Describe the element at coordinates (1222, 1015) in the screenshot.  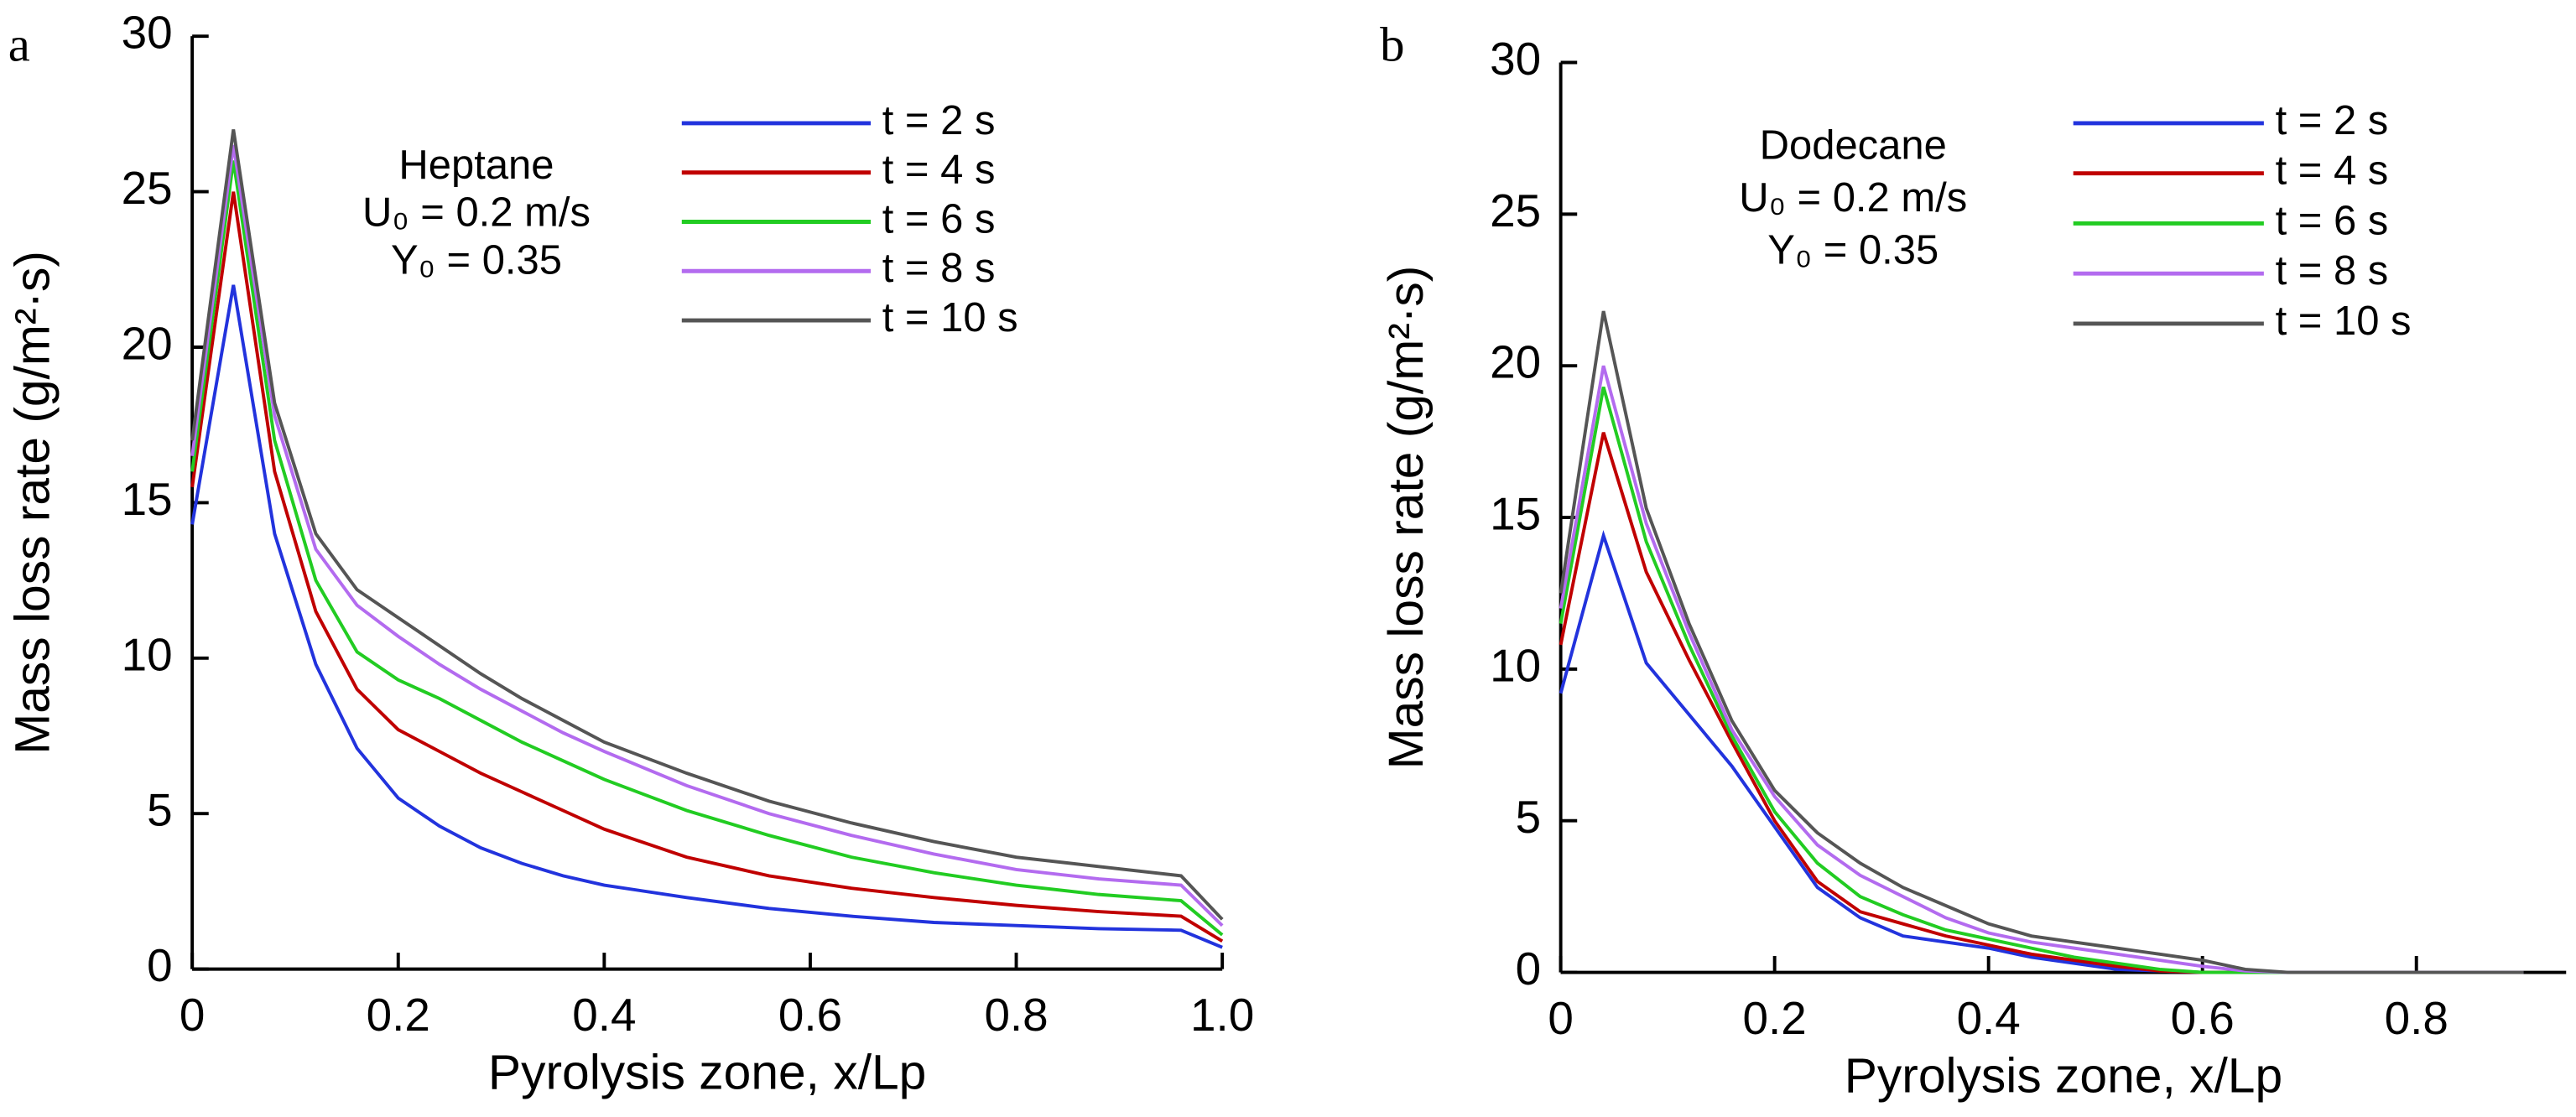
I see `x-tick-label: 1.0` at that location.